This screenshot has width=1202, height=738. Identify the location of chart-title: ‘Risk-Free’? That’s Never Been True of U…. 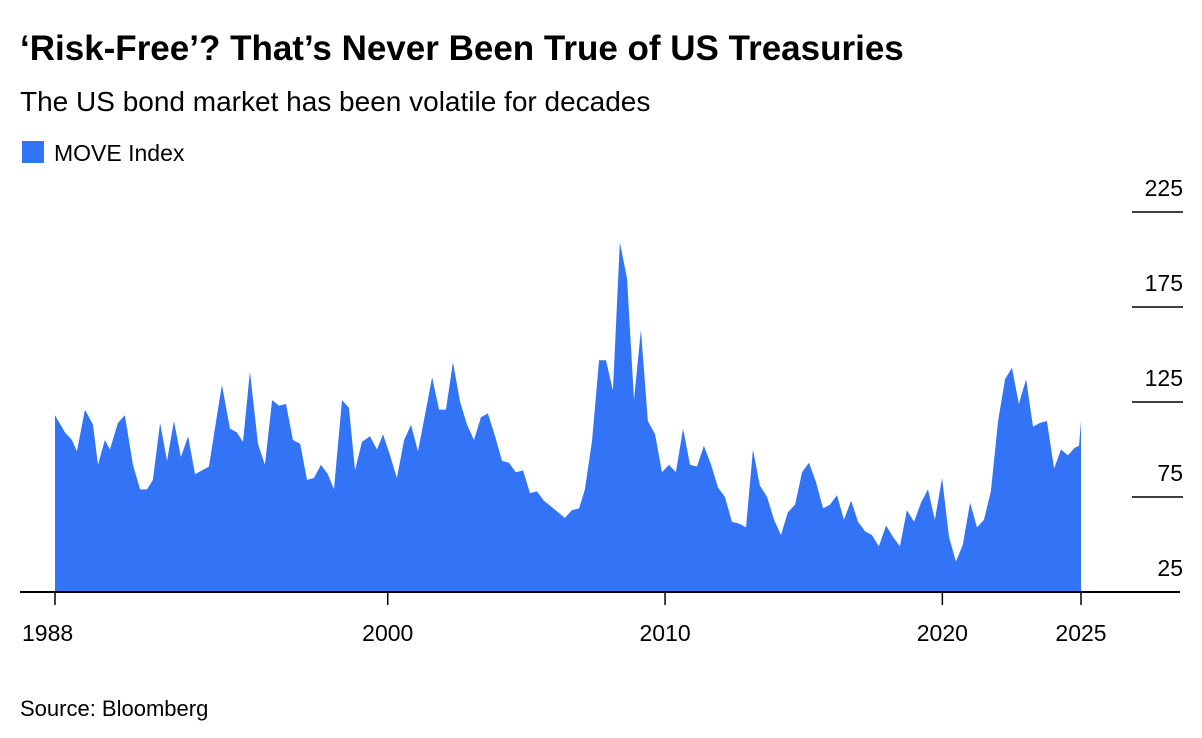
(462, 48).